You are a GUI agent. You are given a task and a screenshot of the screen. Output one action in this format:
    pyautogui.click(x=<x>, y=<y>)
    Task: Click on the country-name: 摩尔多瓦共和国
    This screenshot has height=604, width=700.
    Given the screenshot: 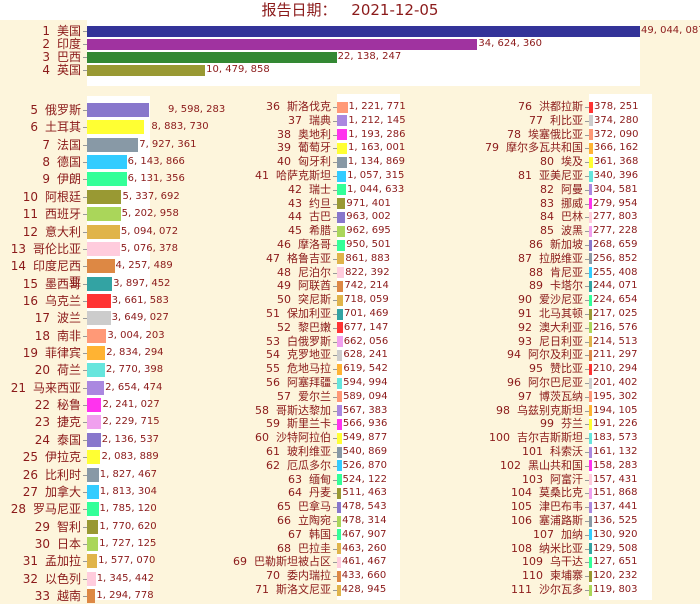 What is the action you would take?
    pyautogui.click(x=544, y=148)
    